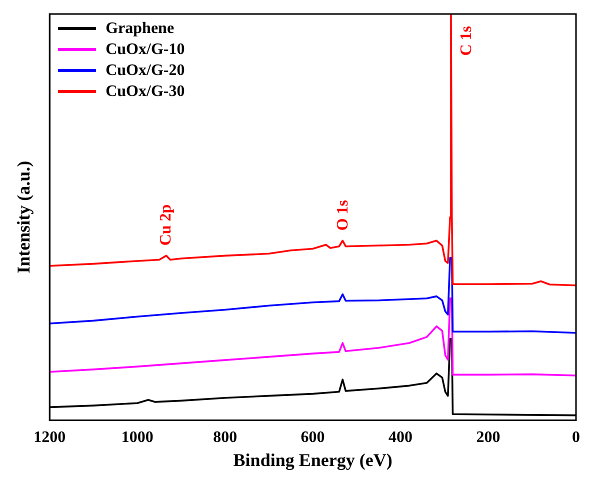 The width and height of the screenshot is (594, 480). I want to click on annotation: Cu 2p, so click(165, 225).